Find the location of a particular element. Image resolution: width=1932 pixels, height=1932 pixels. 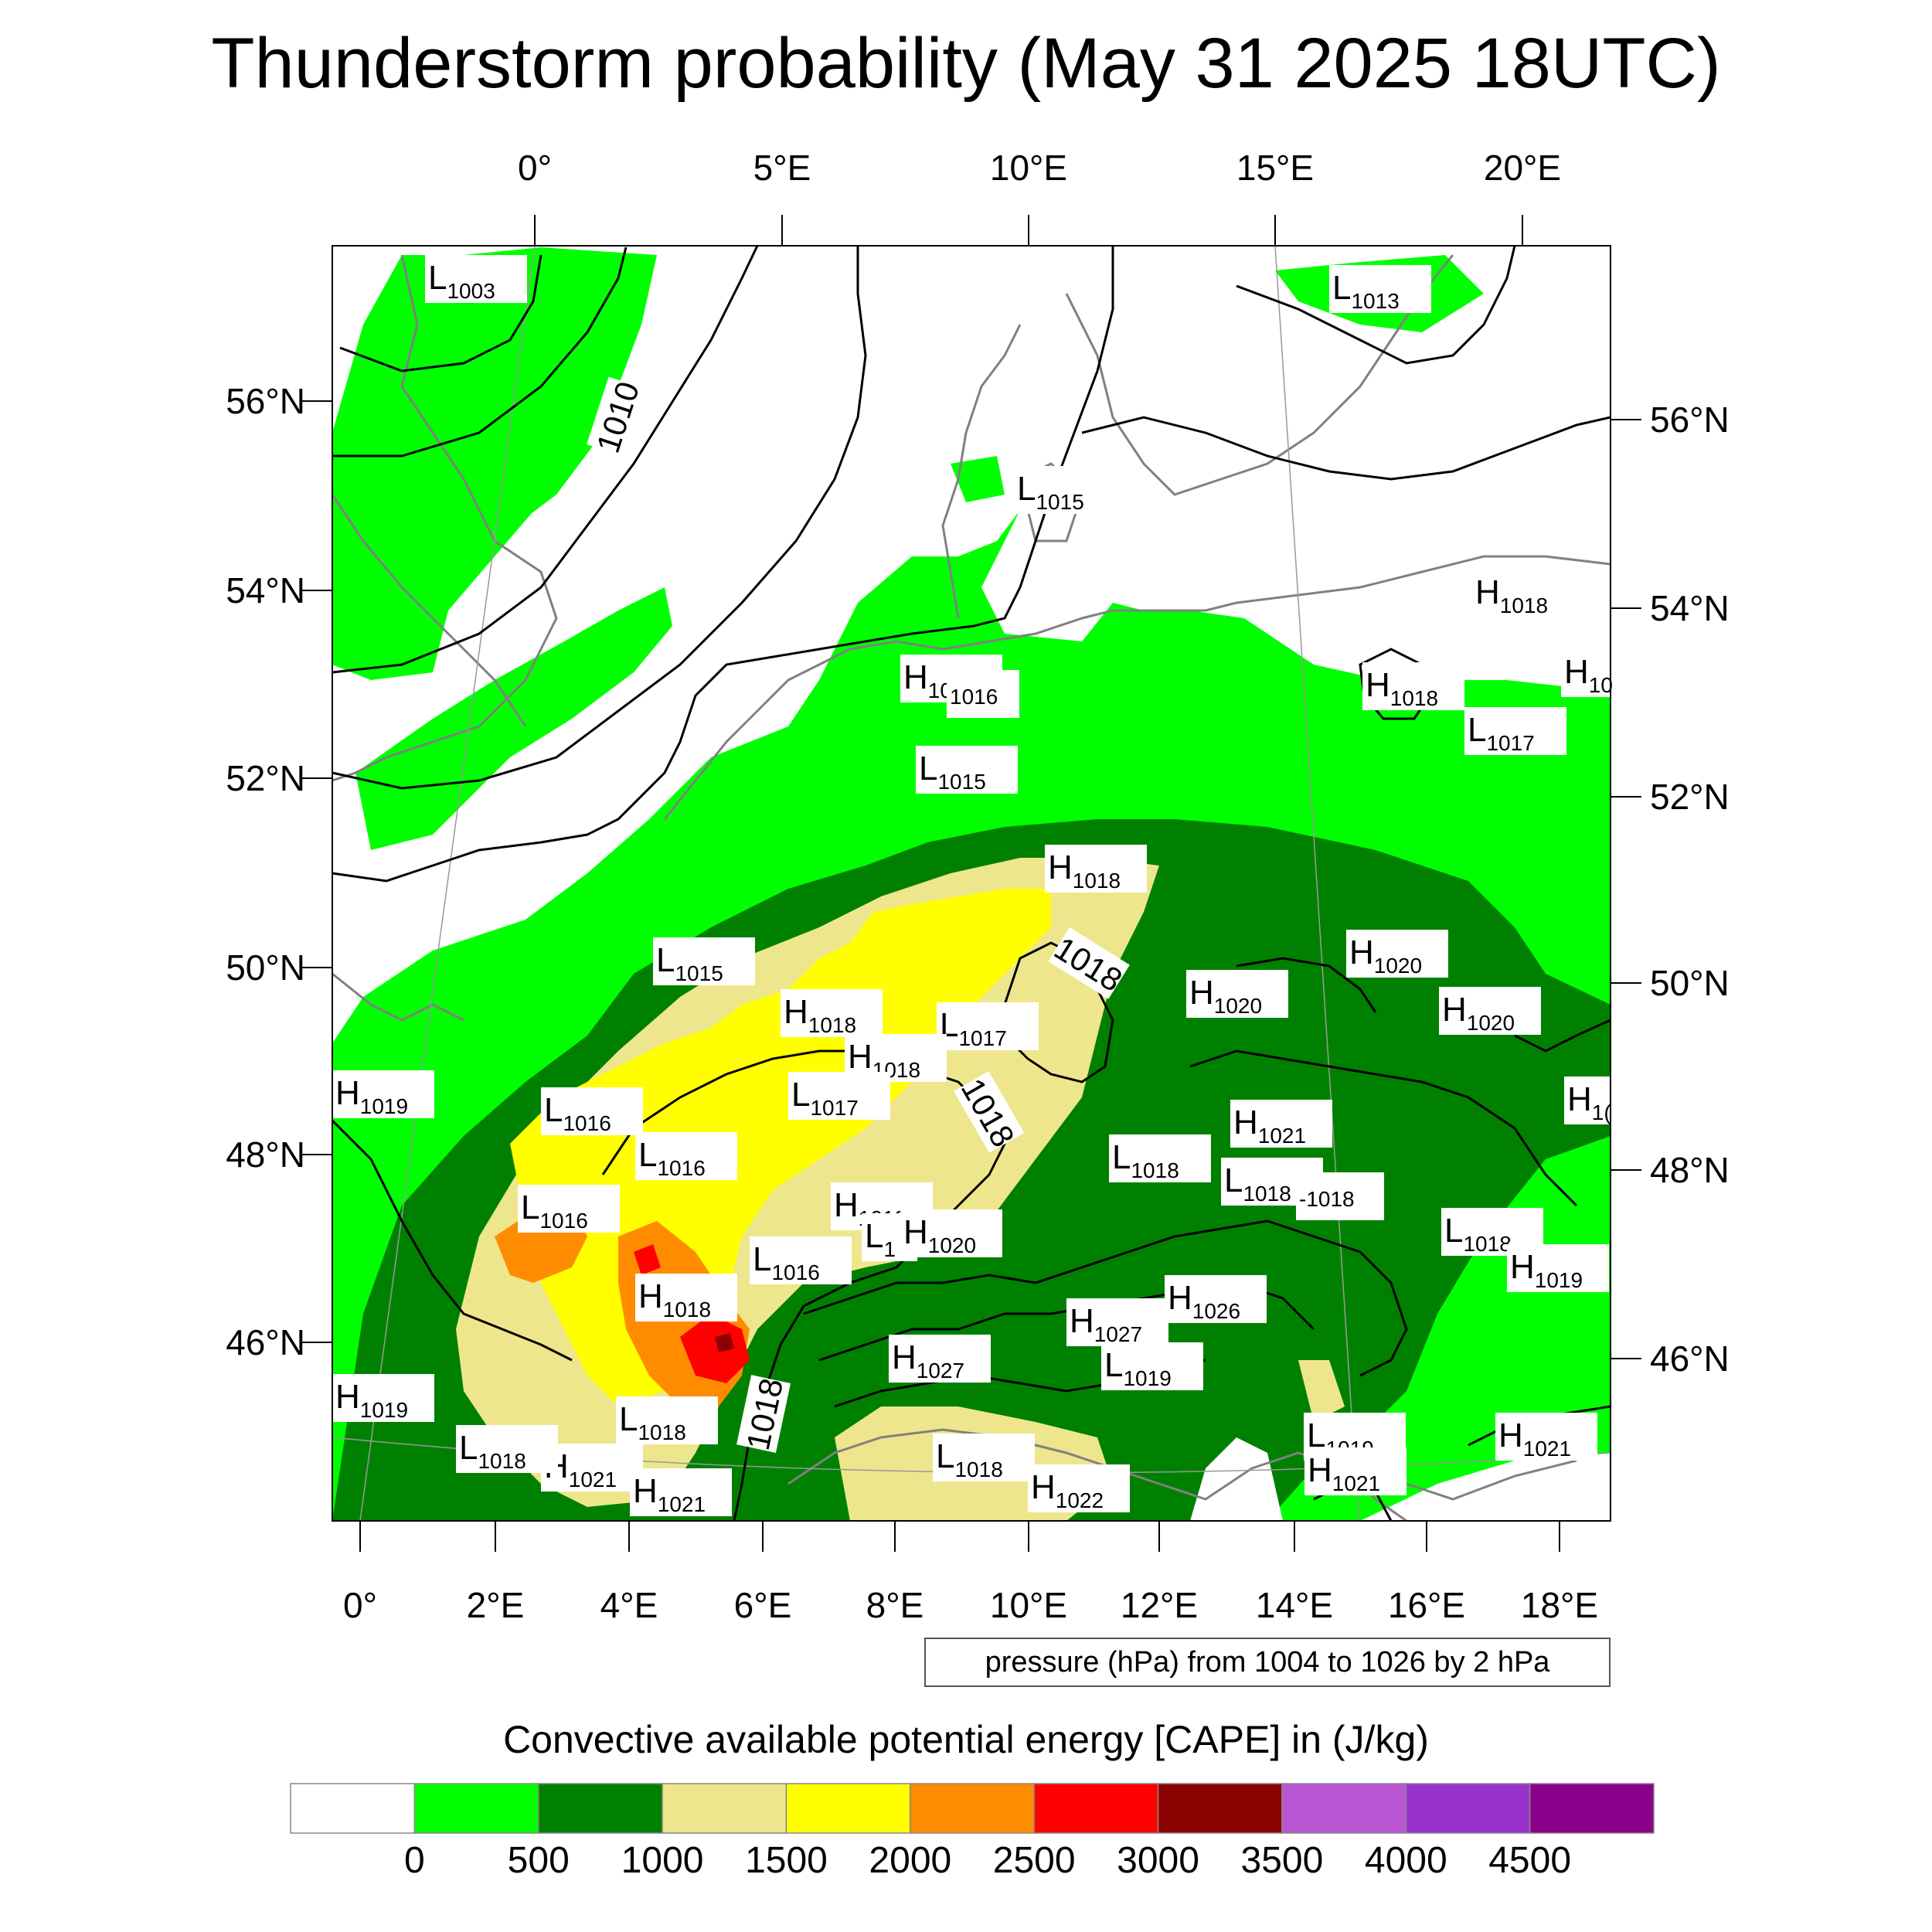

lon-label-top: 5°E is located at coordinates (782, 168).